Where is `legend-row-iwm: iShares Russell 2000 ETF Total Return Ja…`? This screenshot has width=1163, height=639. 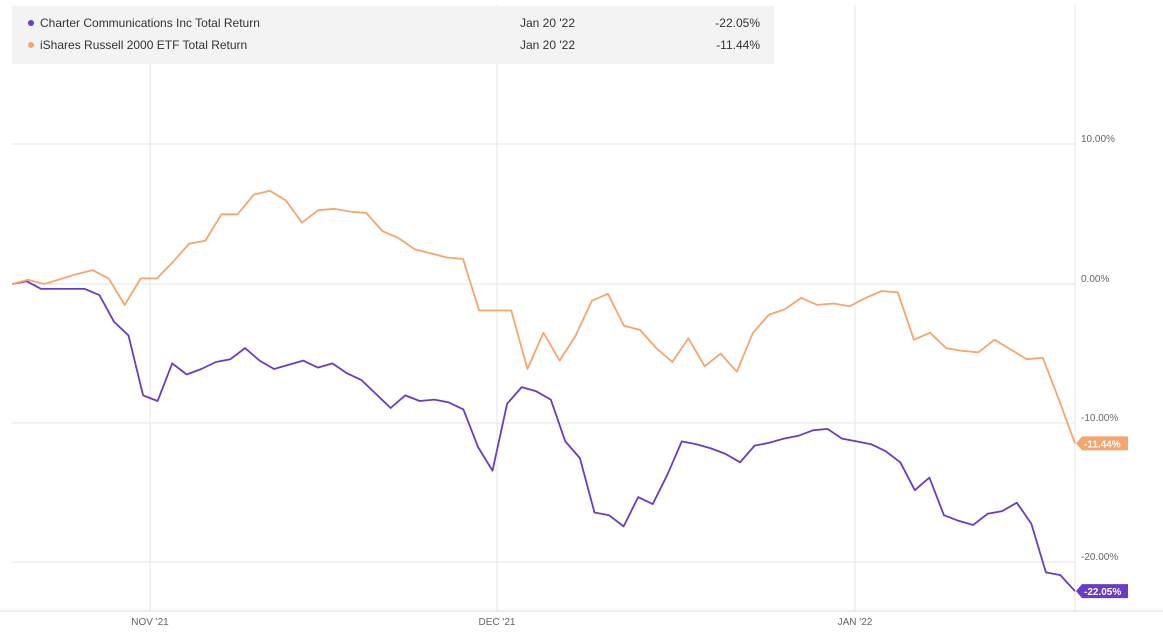 legend-row-iwm: iShares Russell 2000 ETF Total Return Ja… is located at coordinates (393, 45).